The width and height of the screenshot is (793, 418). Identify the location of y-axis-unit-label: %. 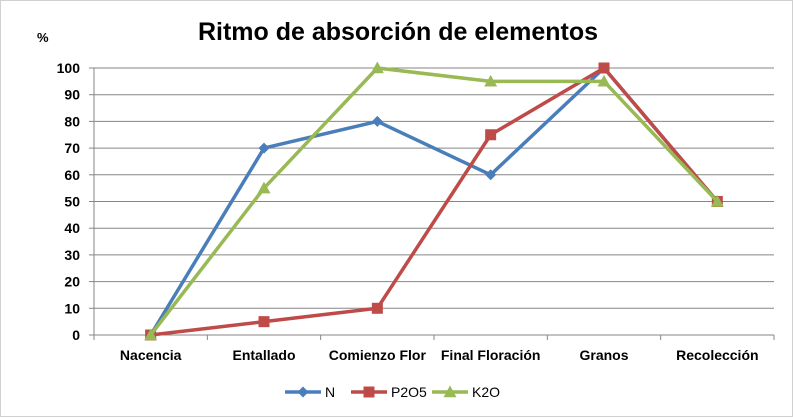
(43, 37).